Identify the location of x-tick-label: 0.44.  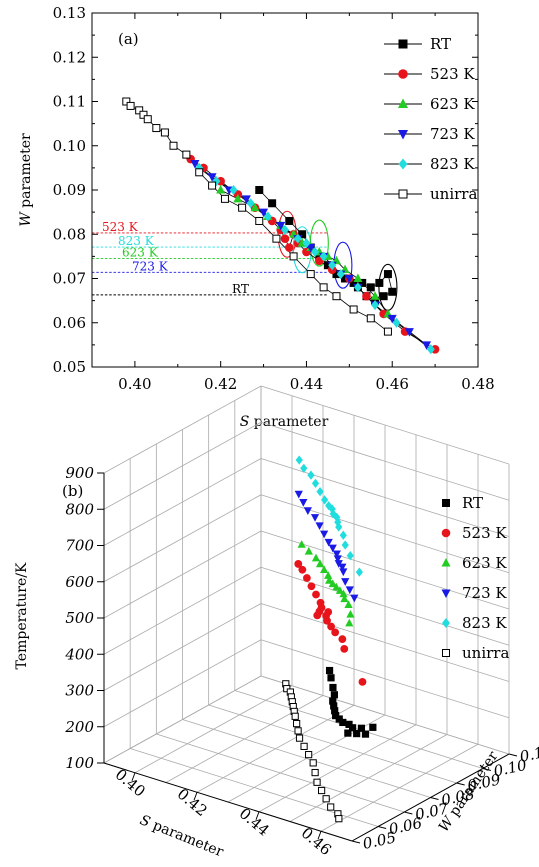
(306, 384).